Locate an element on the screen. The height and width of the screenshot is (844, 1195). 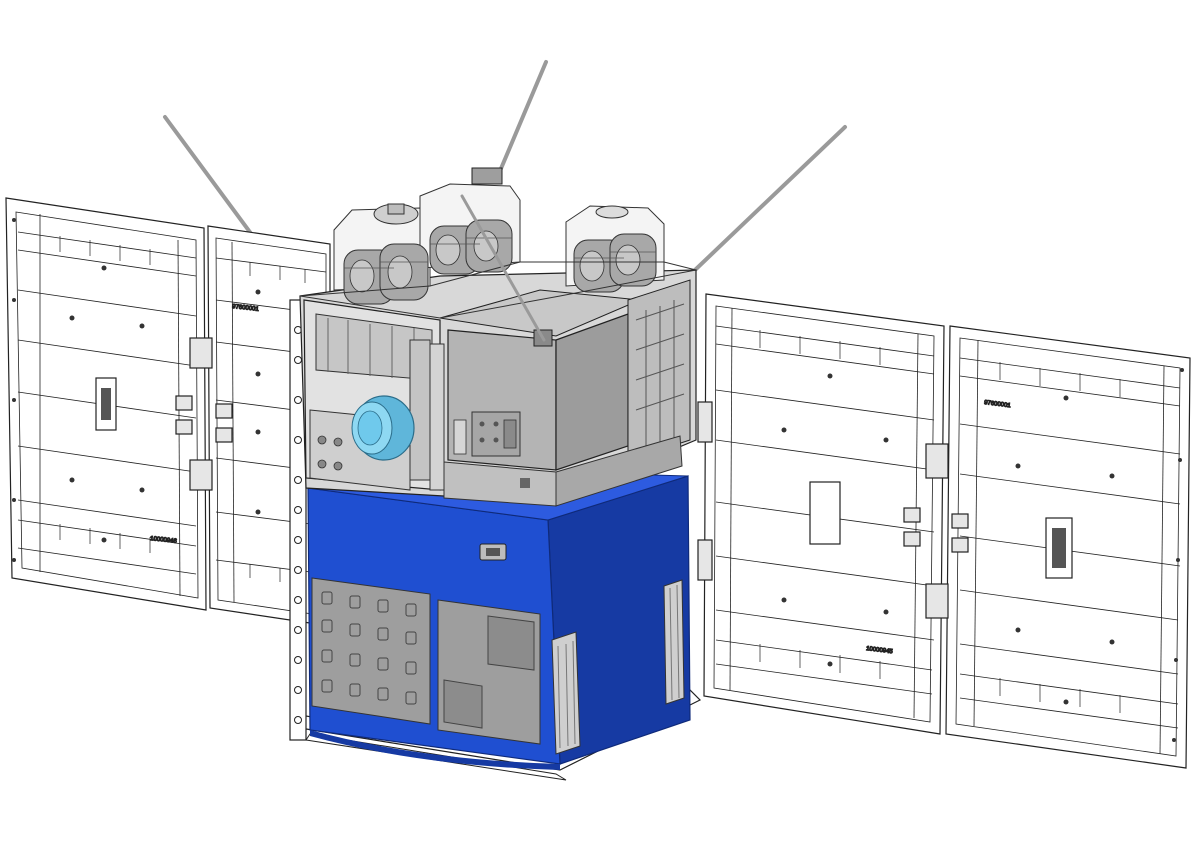
right-panel-top-label: 97600001 is located at coordinates (998, 404).